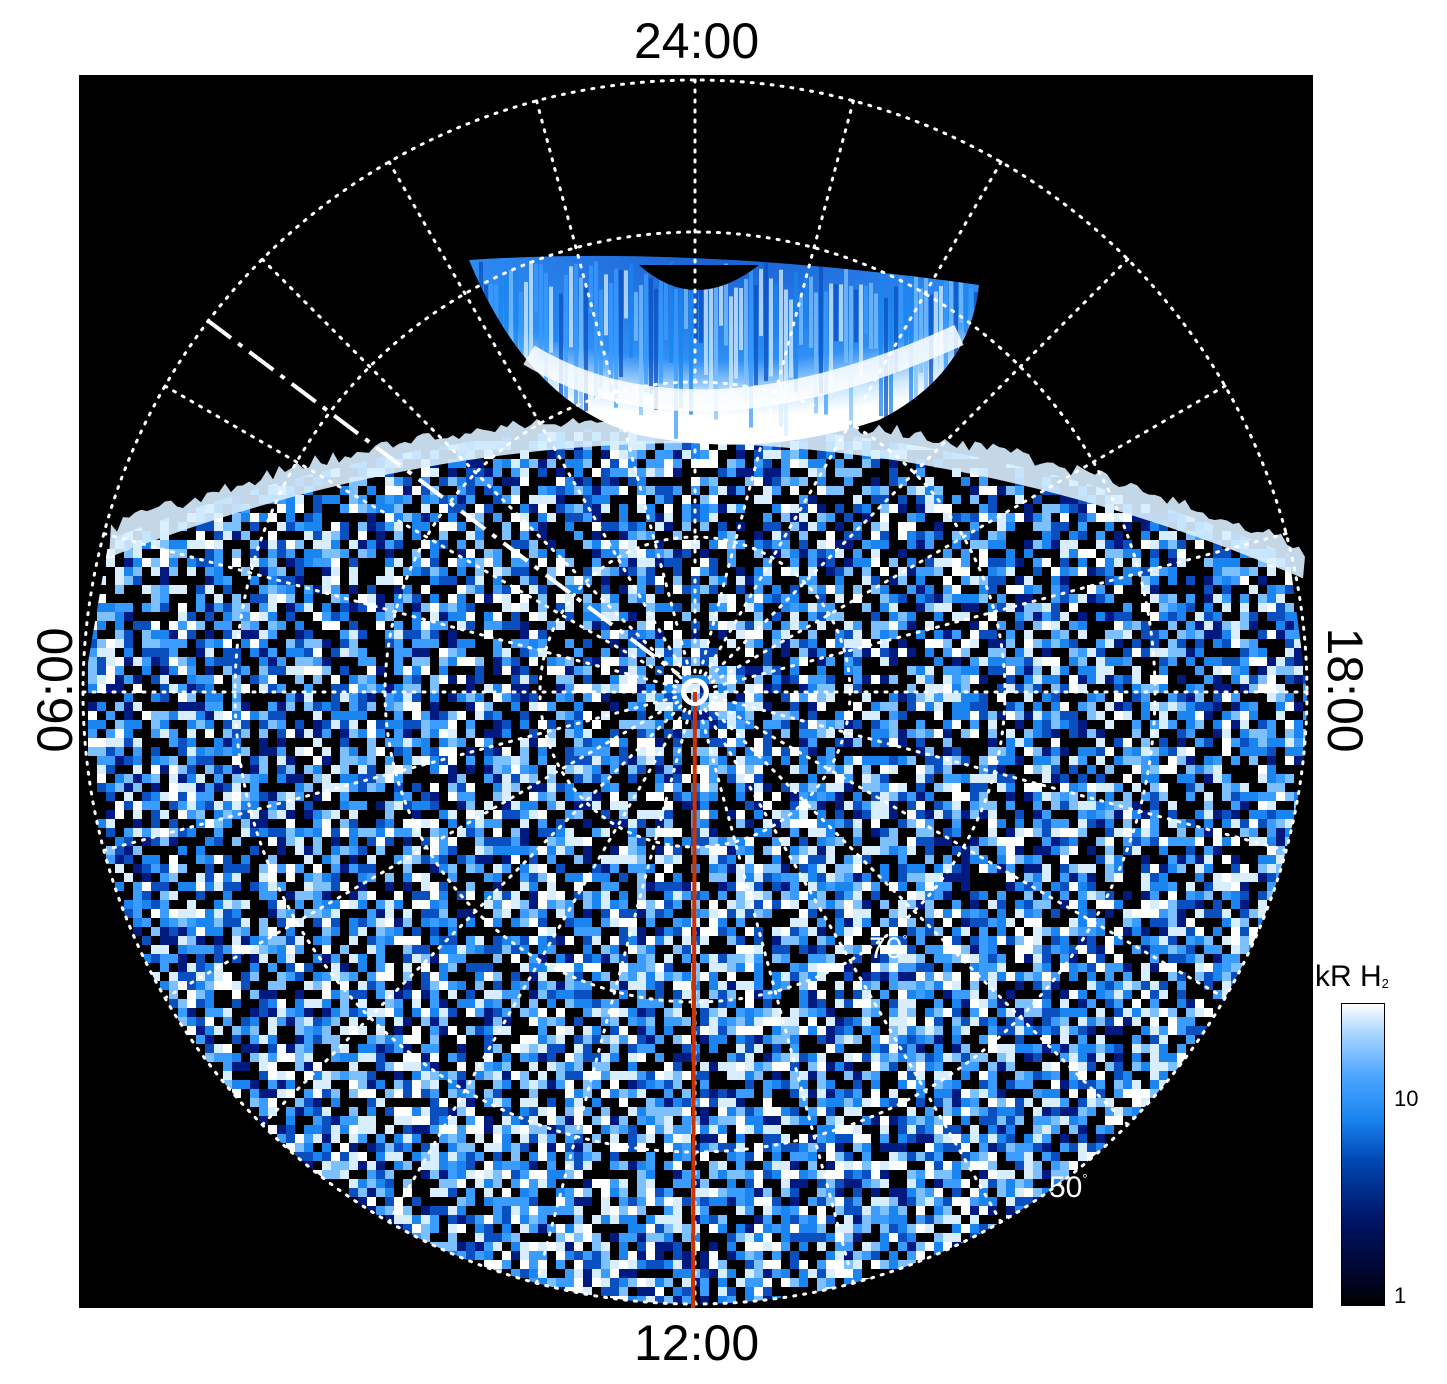  What do you see at coordinates (1345, 690) in the screenshot?
I see `local-time-18-label: 18:00` at bounding box center [1345, 690].